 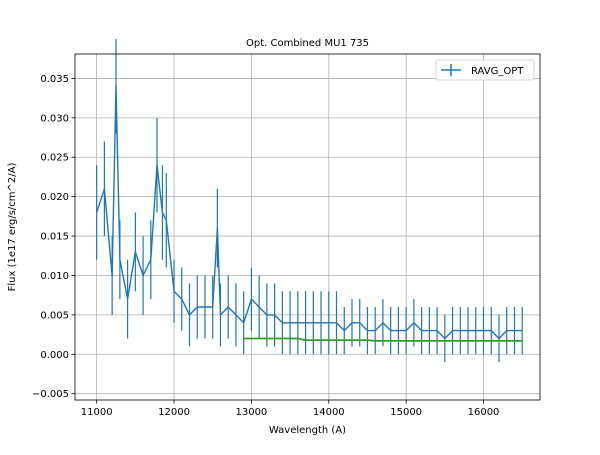 I want to click on y-axis-label: Flux (1e17 erg/s/cm^2/A), so click(x=12, y=227).